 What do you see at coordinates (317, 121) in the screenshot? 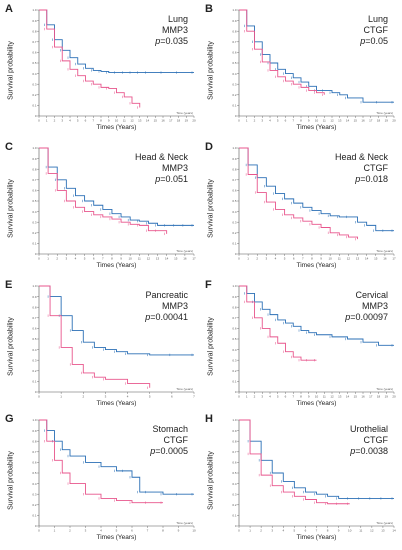
I see `x-tick-label: 10` at bounding box center [317, 121].